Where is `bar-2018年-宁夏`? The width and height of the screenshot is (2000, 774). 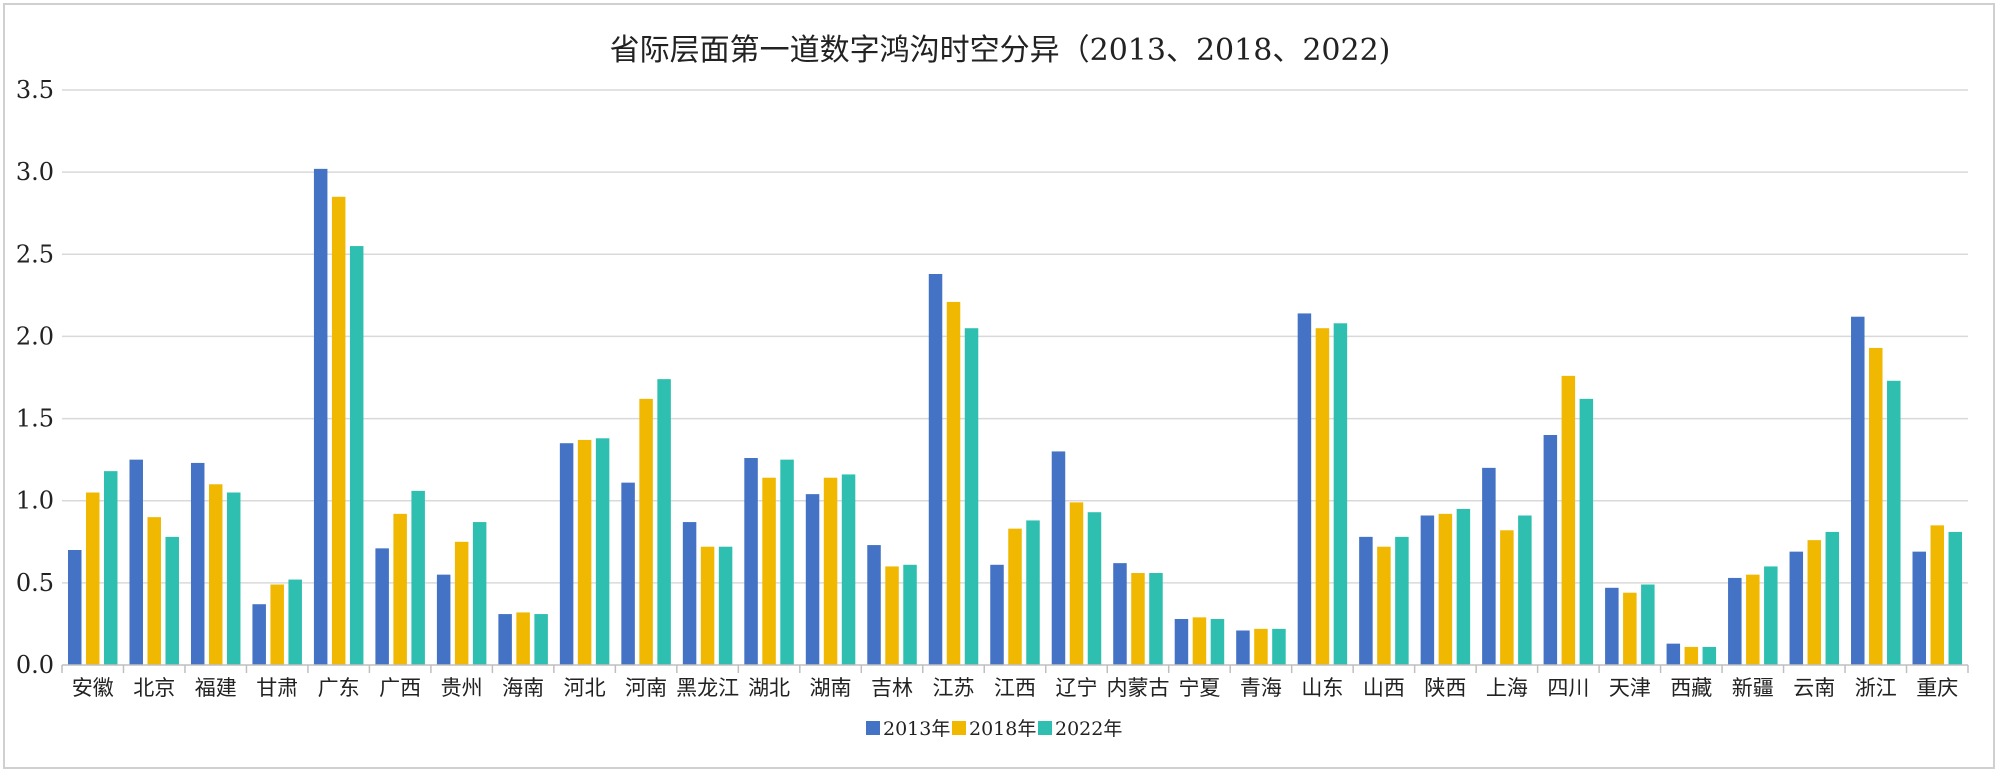 bar-2018年-宁夏 is located at coordinates (1199, 641).